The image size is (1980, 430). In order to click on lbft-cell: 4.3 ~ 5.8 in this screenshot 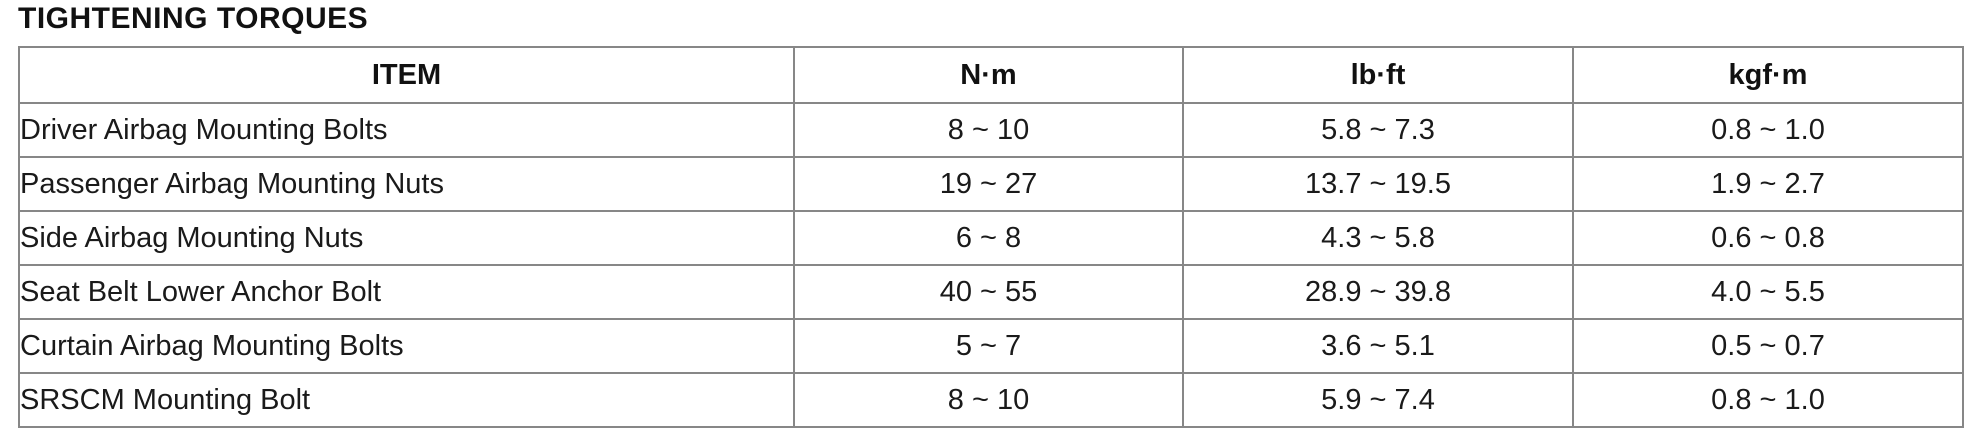, I will do `click(1378, 238)`.